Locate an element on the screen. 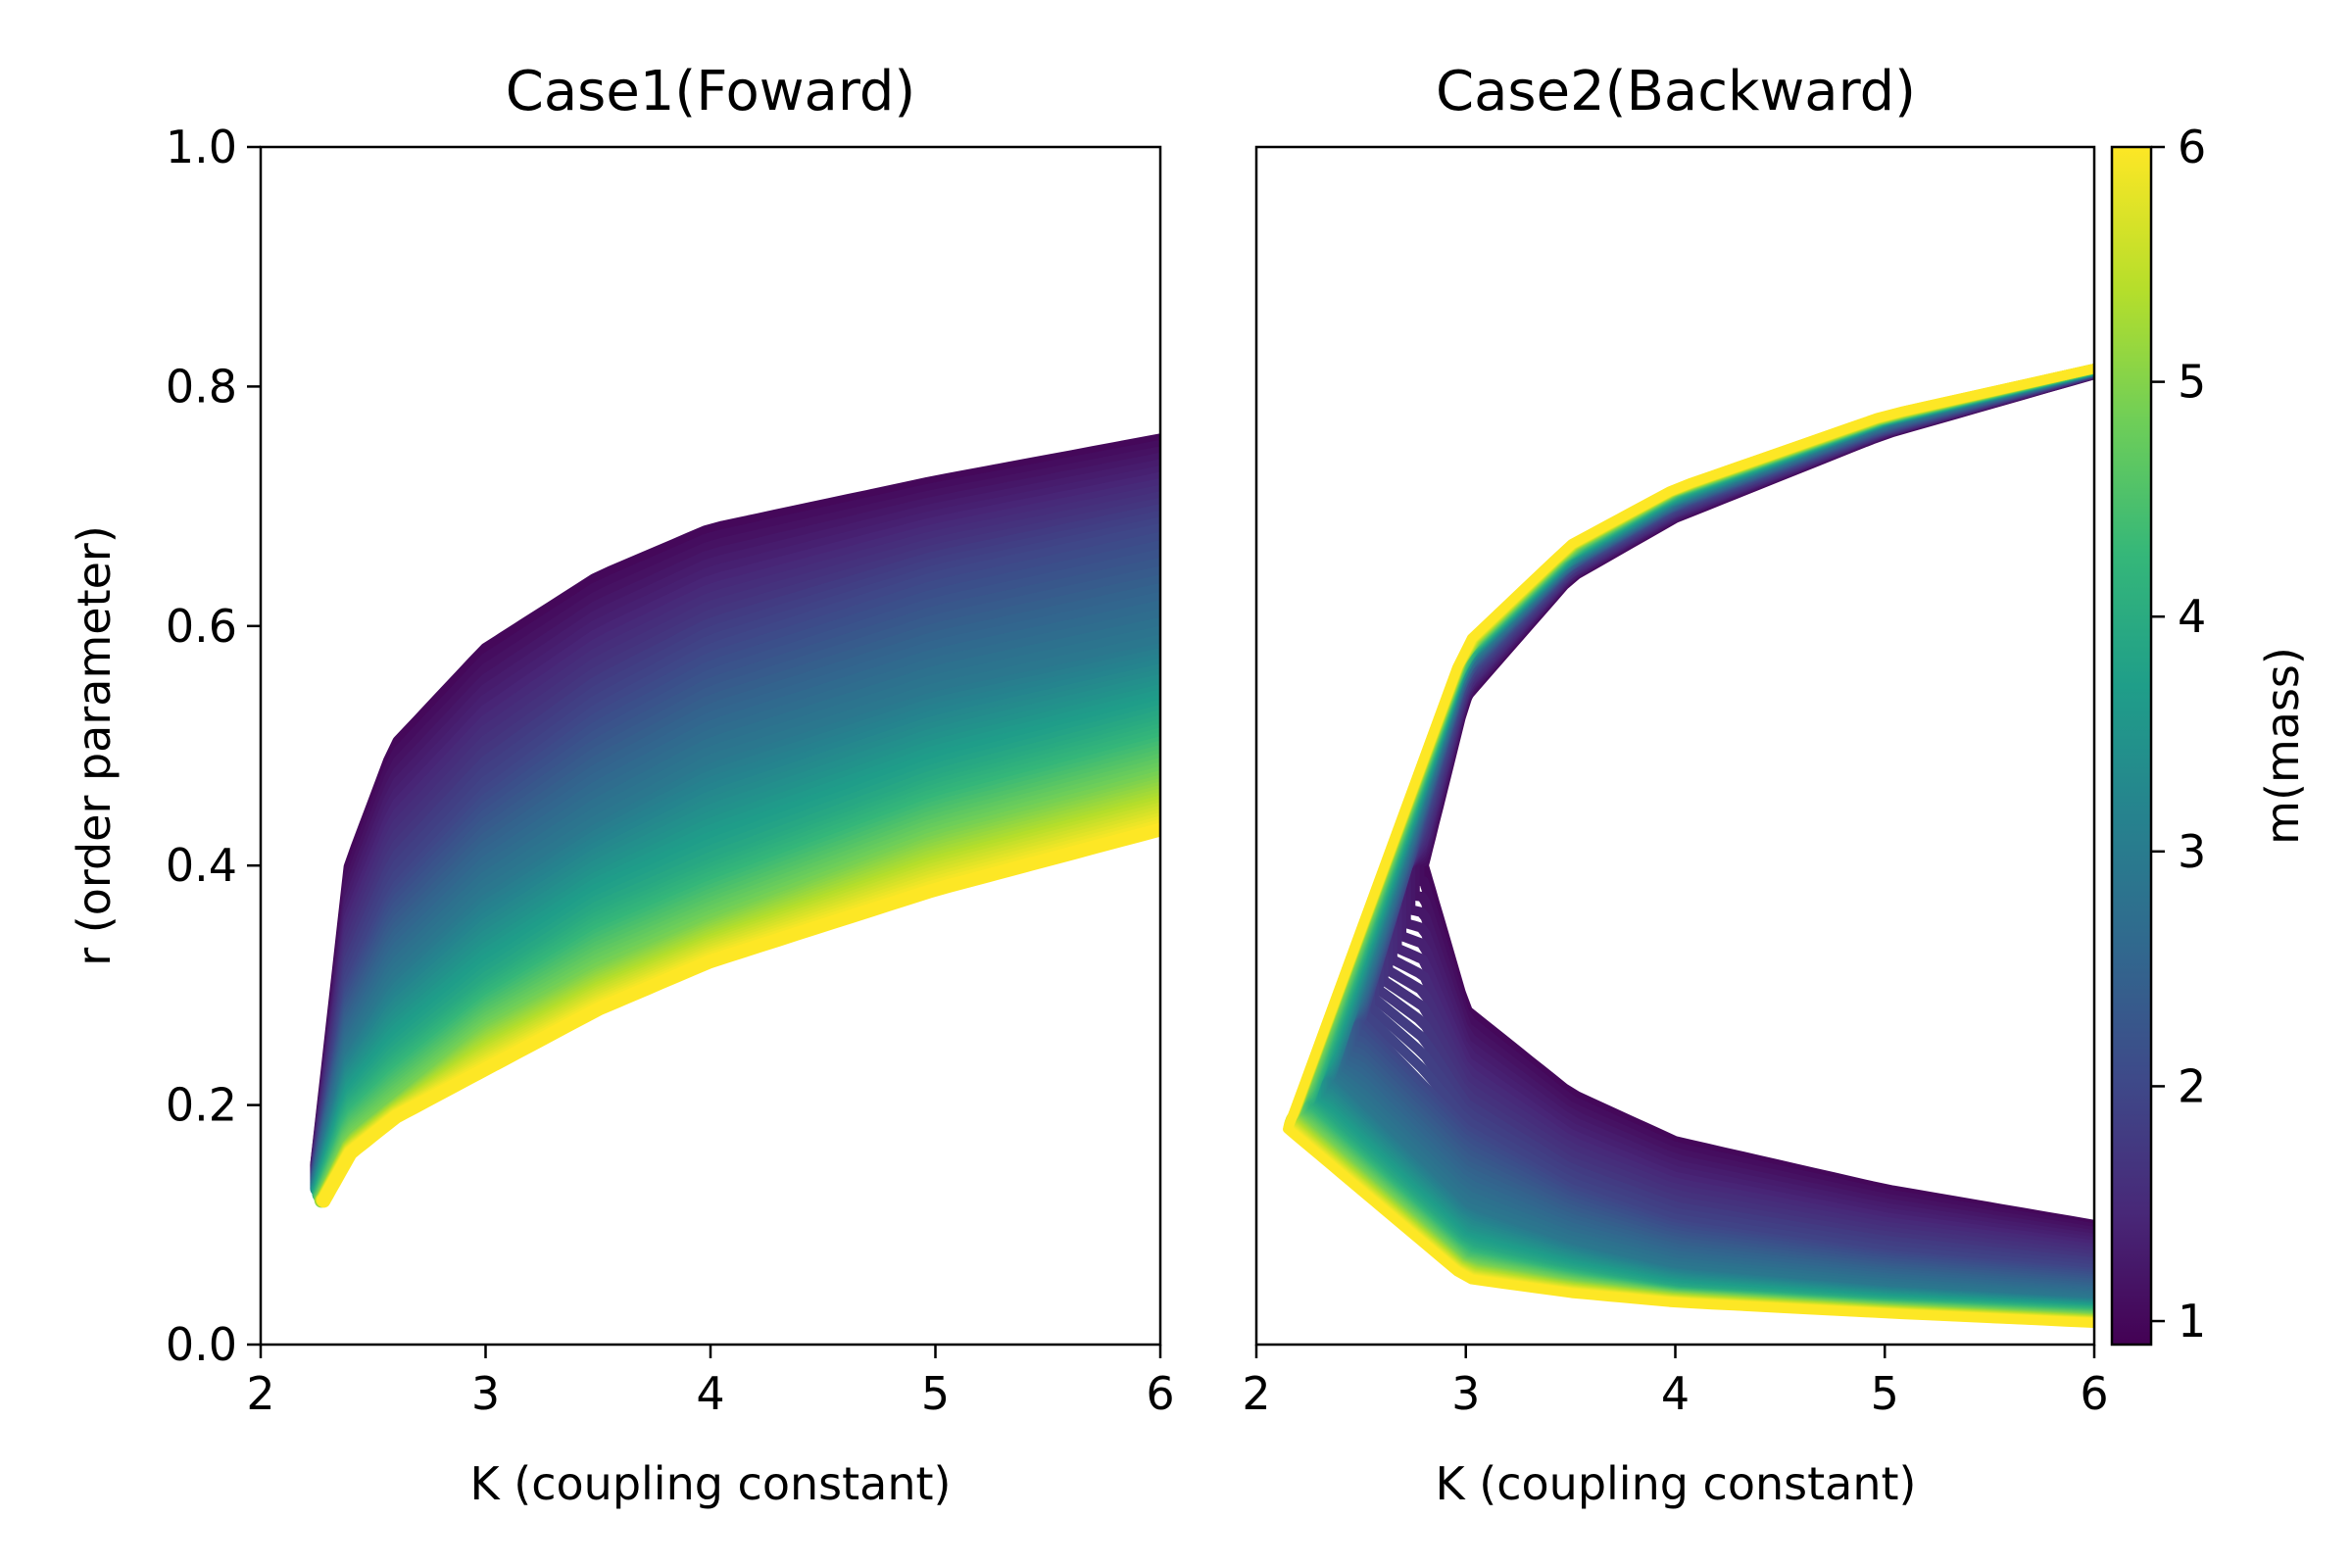 This screenshot has height=1568, width=2352. left-y-ticks: 0.0 0.2 0.4 0.6 0.8 1.0 is located at coordinates (213, 746).